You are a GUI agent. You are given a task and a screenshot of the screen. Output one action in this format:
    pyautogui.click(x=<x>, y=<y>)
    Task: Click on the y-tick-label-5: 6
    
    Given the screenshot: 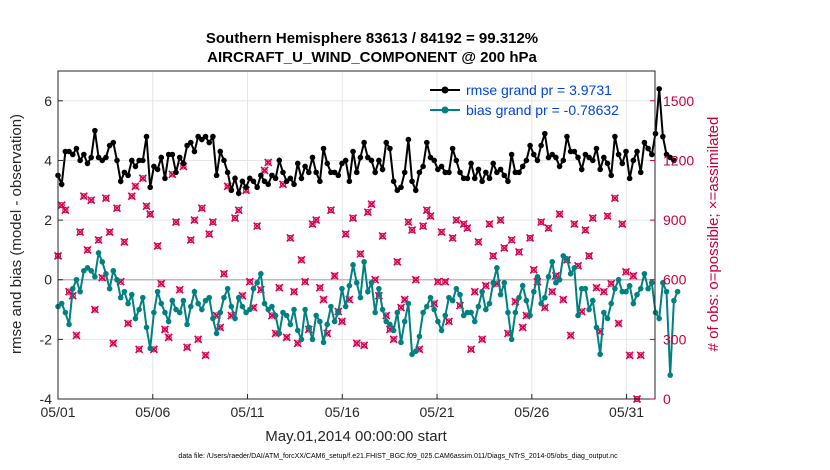 What is the action you would take?
    pyautogui.click(x=48, y=101)
    